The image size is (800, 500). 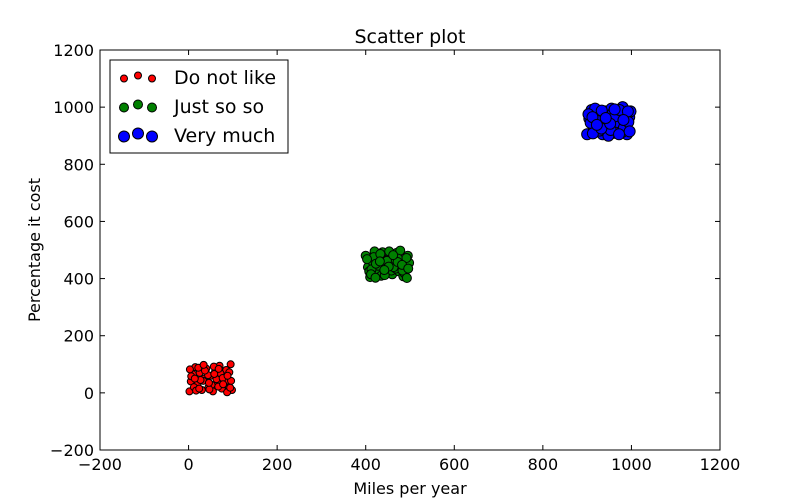 What do you see at coordinates (224, 136) in the screenshot?
I see `legend-label: Very much` at bounding box center [224, 136].